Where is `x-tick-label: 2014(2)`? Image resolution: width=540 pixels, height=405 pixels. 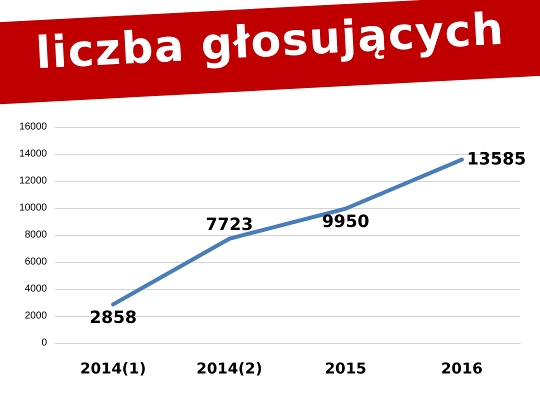 x-tick-label: 2014(2) is located at coordinates (229, 369).